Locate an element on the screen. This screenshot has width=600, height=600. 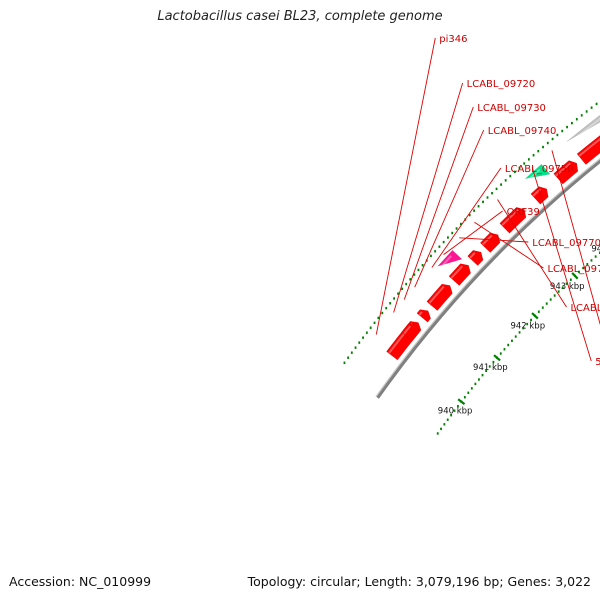
feature-misc_feature is located at coordinates (537, 171).